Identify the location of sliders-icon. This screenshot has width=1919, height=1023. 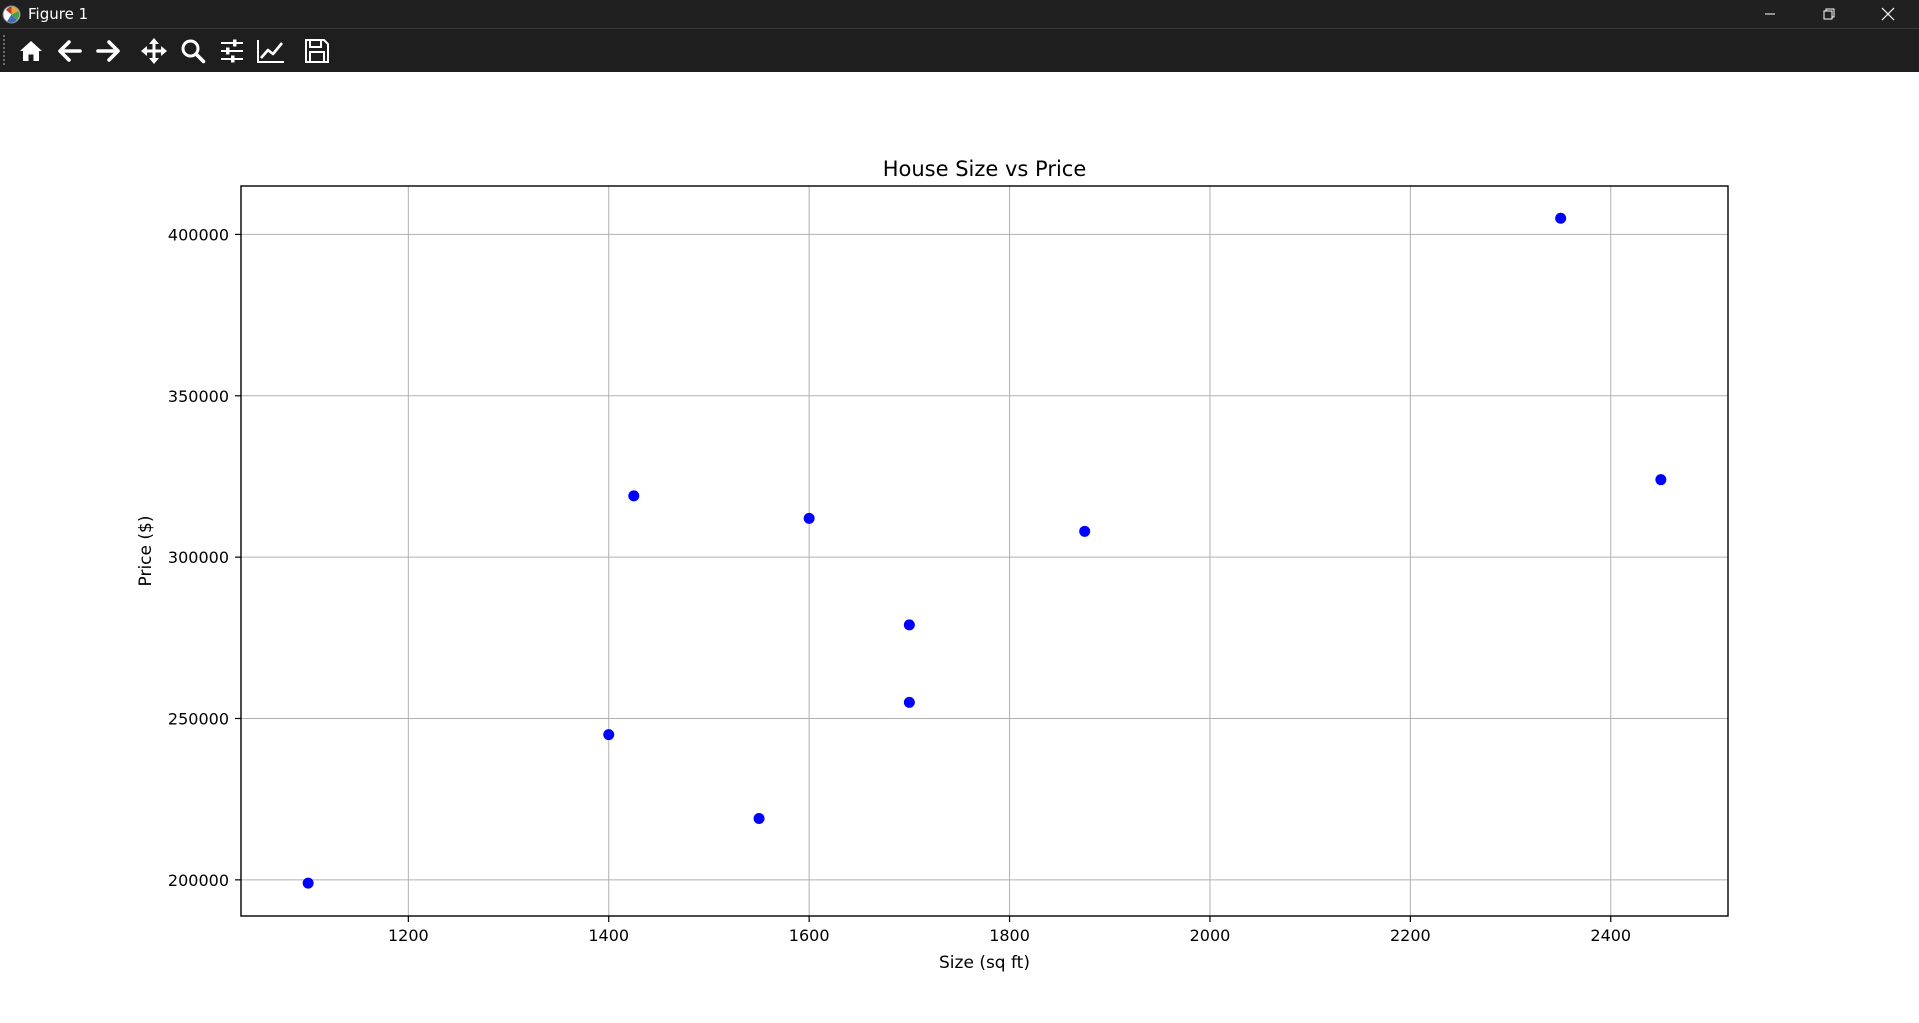
(232, 51).